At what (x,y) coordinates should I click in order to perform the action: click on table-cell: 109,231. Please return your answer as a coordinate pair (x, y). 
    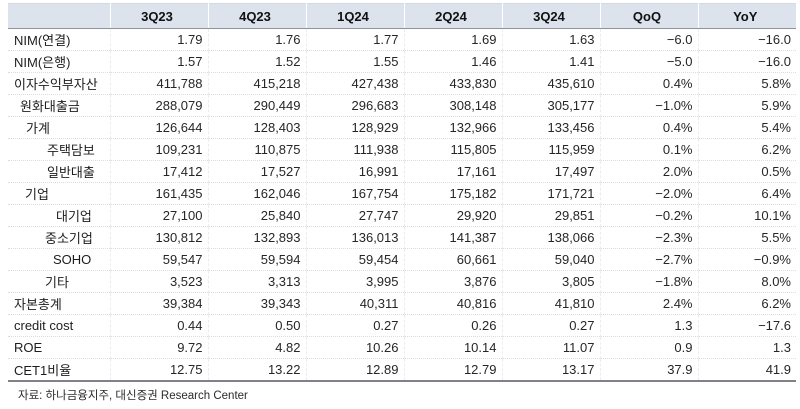
    Looking at the image, I should click on (158, 149).